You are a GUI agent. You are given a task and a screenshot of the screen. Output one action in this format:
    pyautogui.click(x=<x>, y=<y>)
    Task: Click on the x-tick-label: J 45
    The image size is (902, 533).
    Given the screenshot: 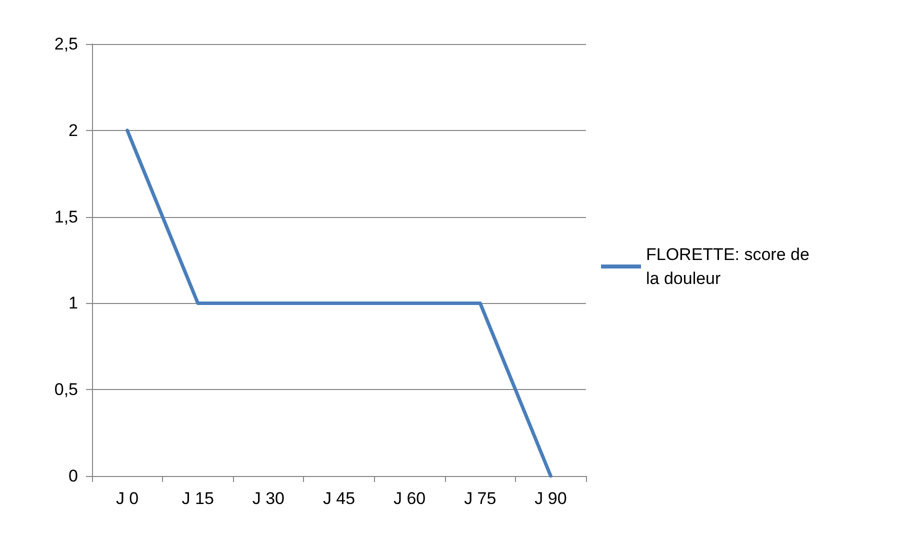 What is the action you would take?
    pyautogui.click(x=339, y=498)
    